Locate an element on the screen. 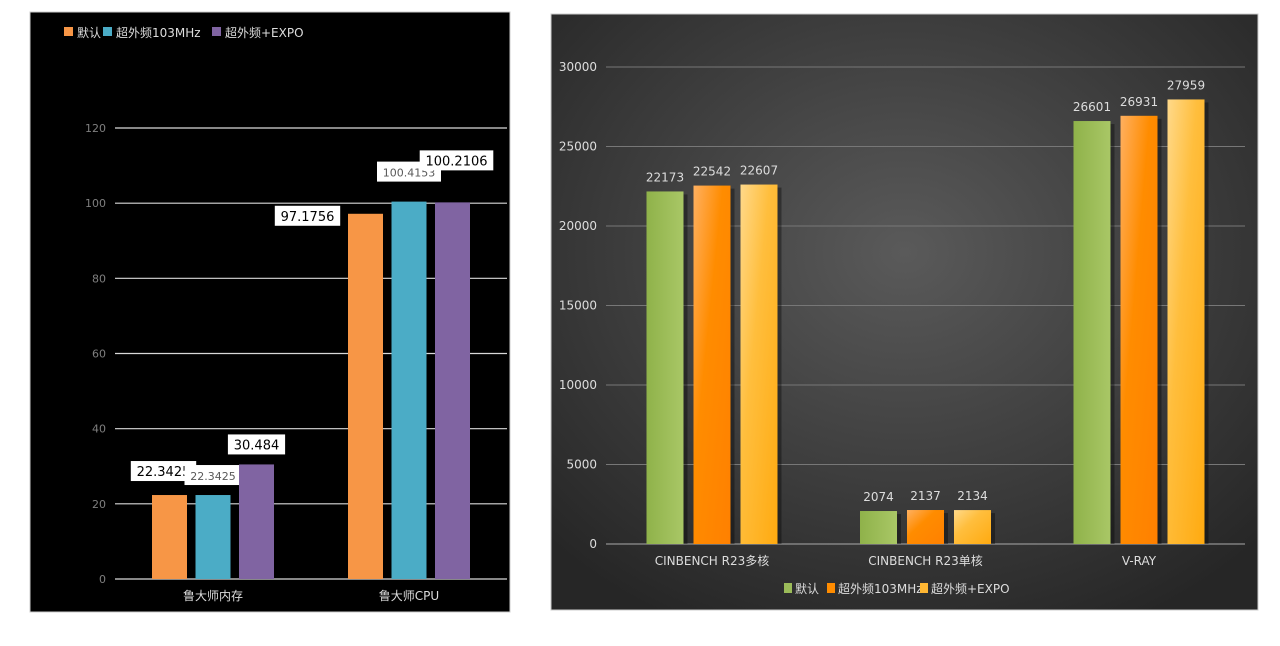 The image size is (1280, 646). x-category-label: 鲁大师内存 is located at coordinates (213, 596).